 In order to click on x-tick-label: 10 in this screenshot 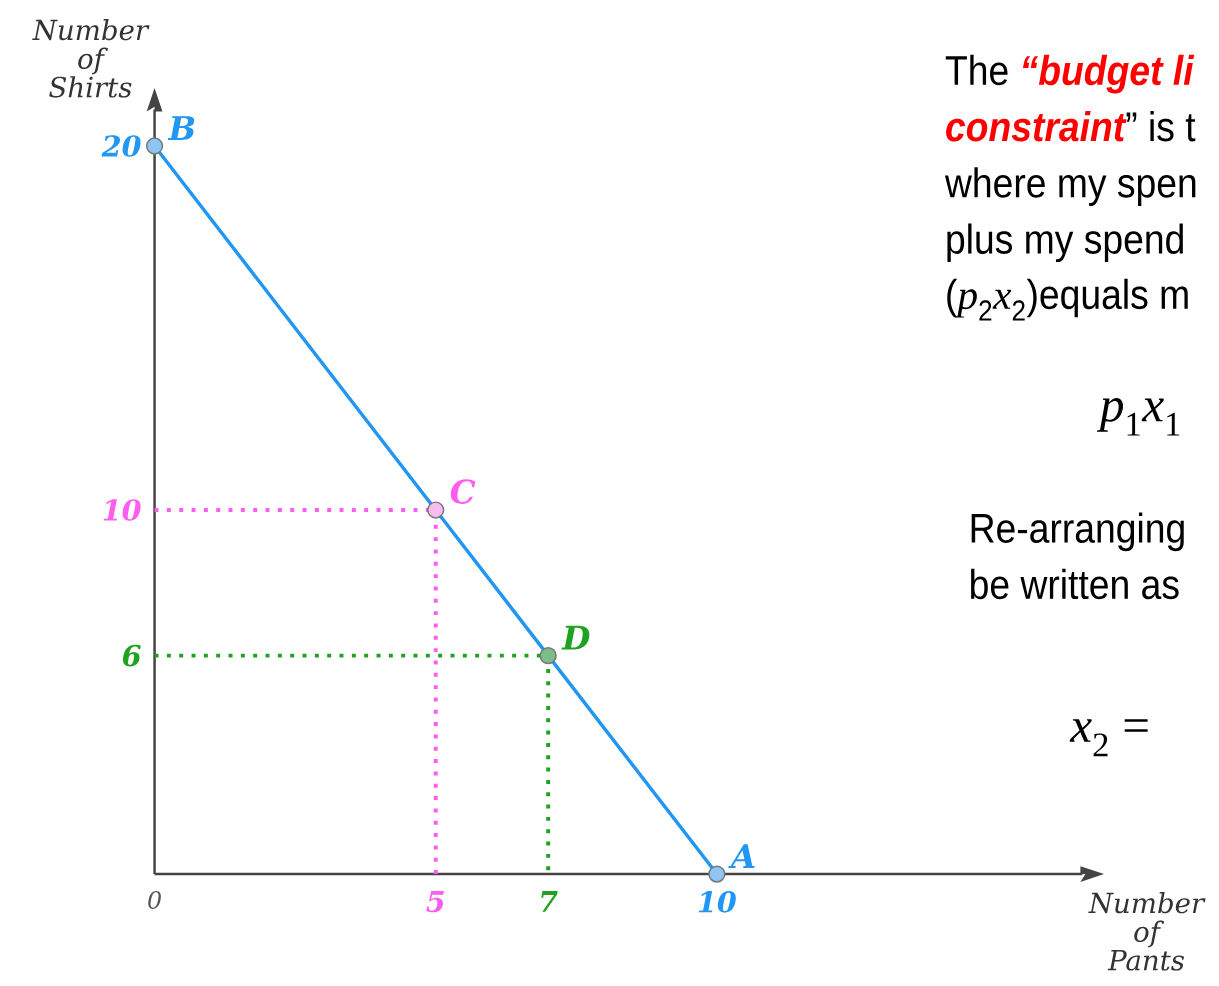, I will do `click(717, 902)`.